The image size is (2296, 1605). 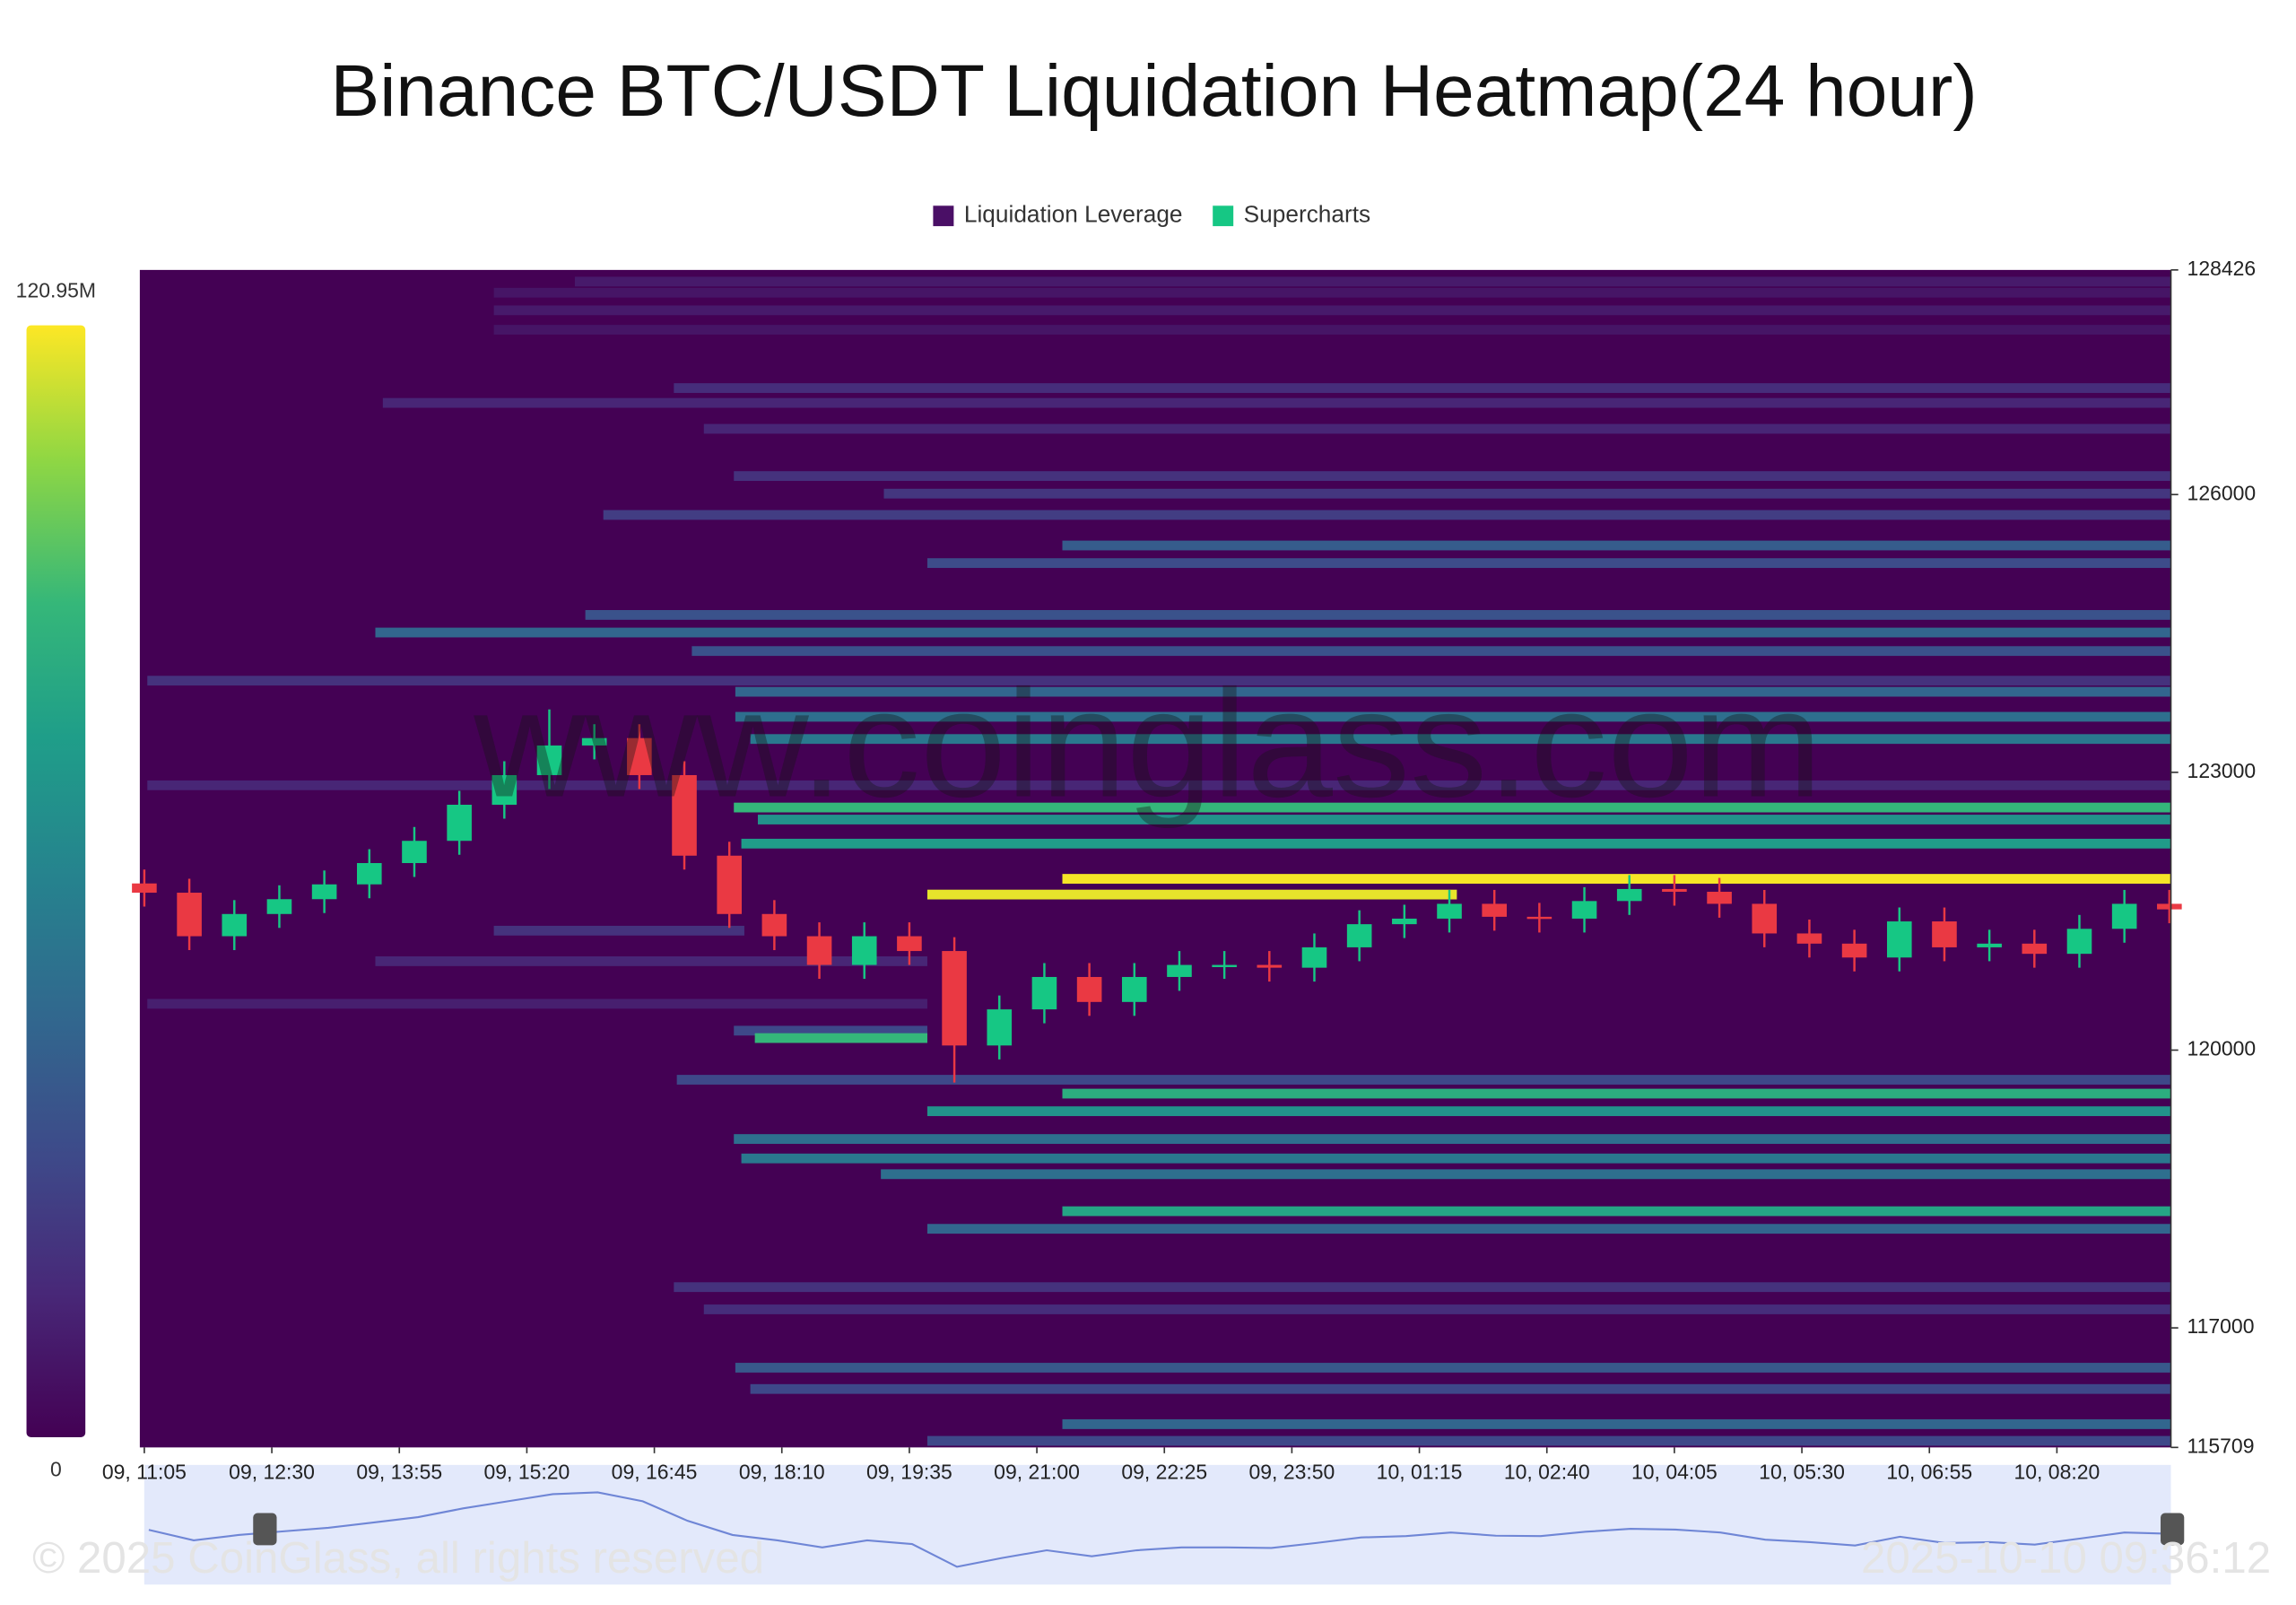 What do you see at coordinates (527, 1472) in the screenshot?
I see `x-tick-label: 09, 15:20` at bounding box center [527, 1472].